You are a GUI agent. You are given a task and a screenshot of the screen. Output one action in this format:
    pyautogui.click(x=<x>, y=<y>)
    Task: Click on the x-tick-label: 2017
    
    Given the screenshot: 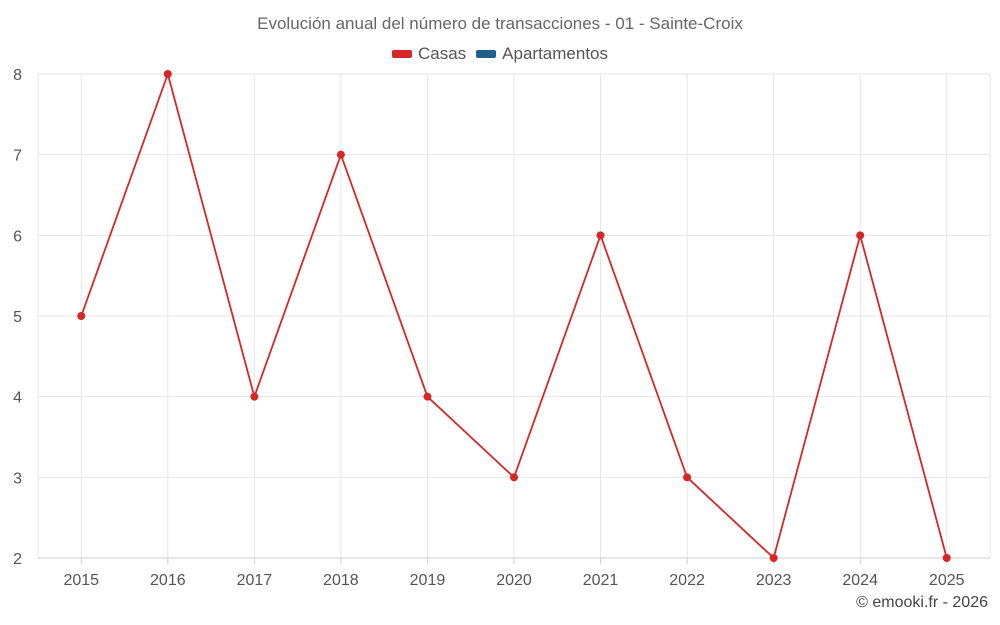 What is the action you would take?
    pyautogui.click(x=255, y=580)
    